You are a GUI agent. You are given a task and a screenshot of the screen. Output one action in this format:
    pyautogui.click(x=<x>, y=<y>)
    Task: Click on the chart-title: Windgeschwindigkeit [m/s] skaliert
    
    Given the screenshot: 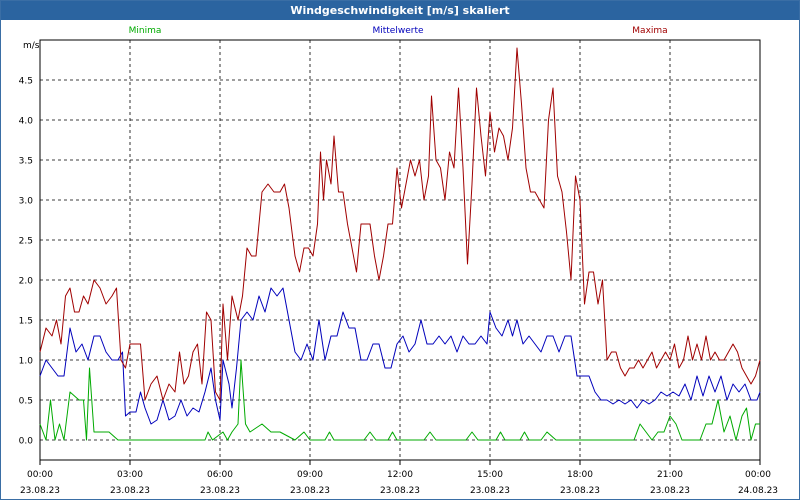 What is the action you would take?
    pyautogui.click(x=400, y=10)
    